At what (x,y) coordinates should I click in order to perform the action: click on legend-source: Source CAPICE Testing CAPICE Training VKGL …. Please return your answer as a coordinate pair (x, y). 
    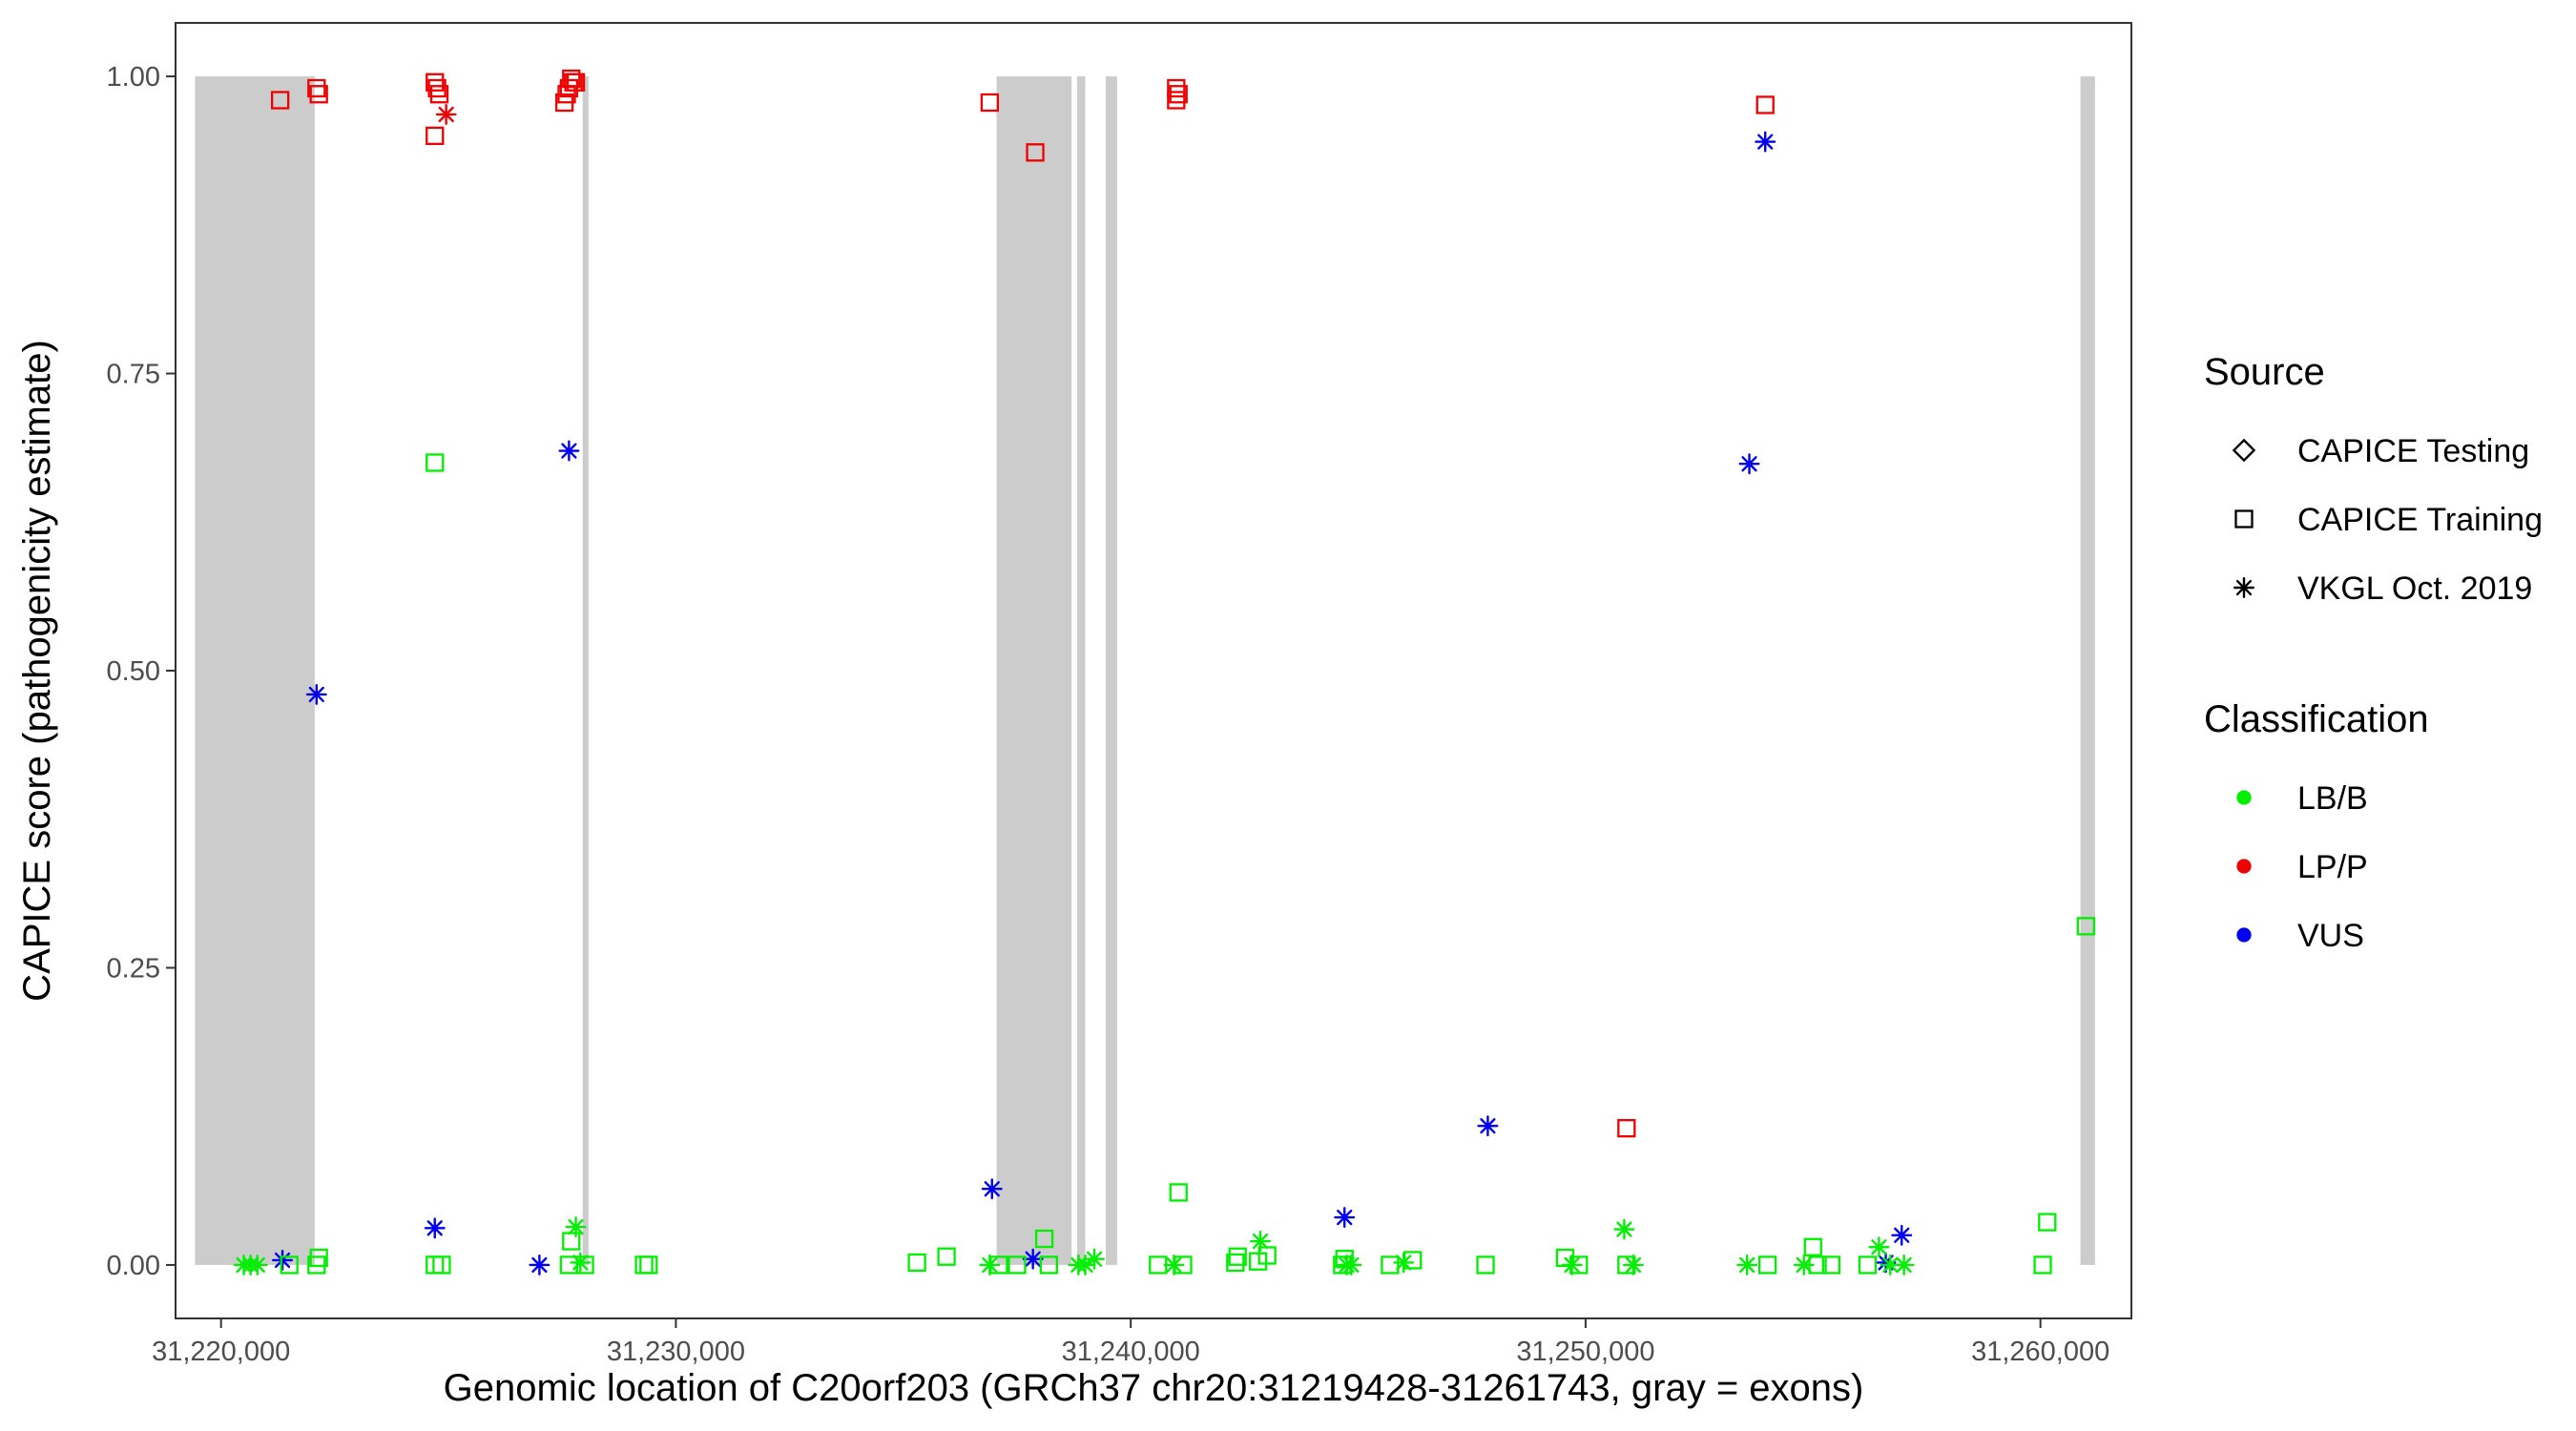
    Looking at the image, I should click on (2373, 479).